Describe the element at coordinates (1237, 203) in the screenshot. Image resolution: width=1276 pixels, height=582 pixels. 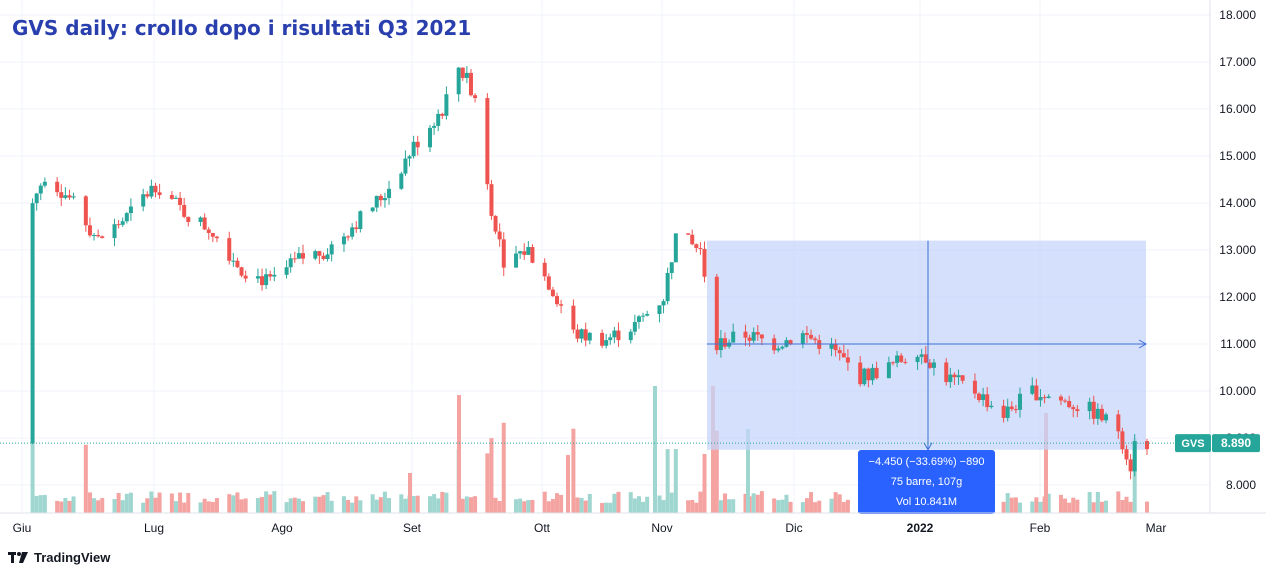
I see `price-tick-label: 14.000` at that location.